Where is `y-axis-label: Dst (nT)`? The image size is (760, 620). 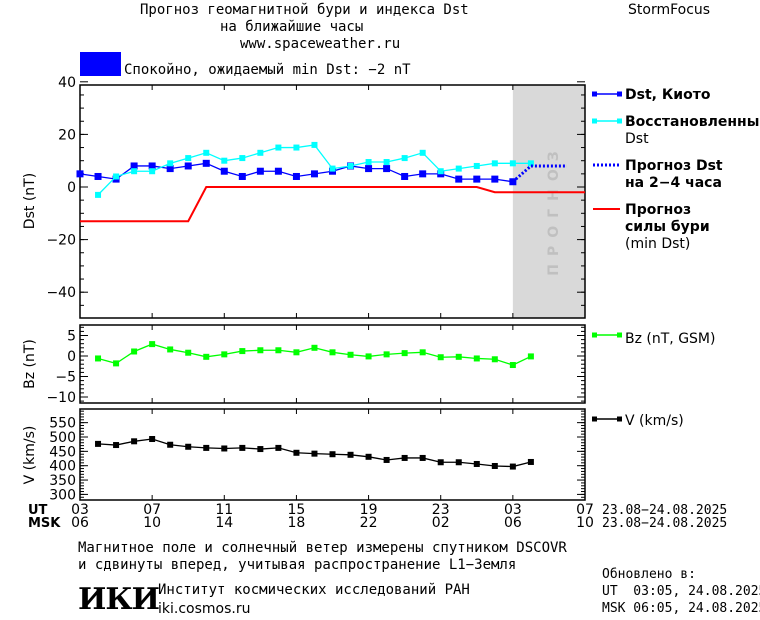
y-axis-label: Dst (nT) is located at coordinates (30, 201).